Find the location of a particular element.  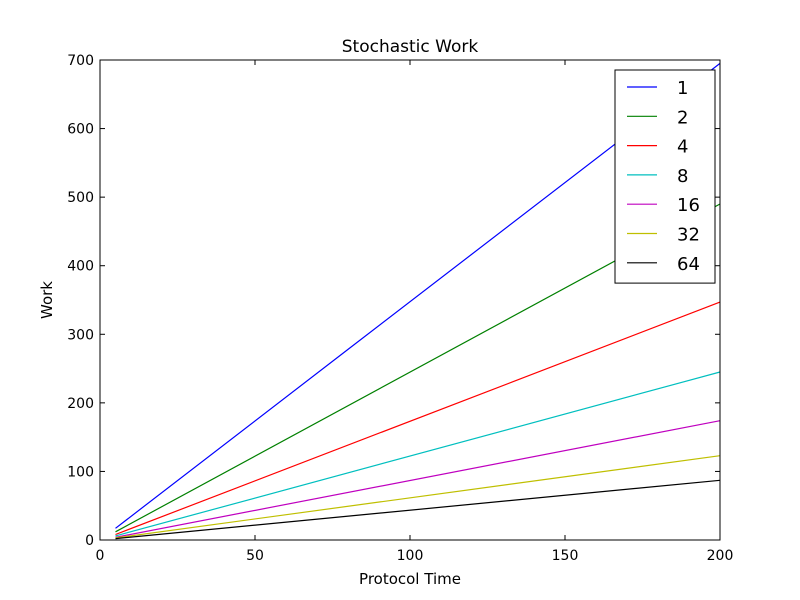

x-tick-label: 150 is located at coordinates (565, 556).